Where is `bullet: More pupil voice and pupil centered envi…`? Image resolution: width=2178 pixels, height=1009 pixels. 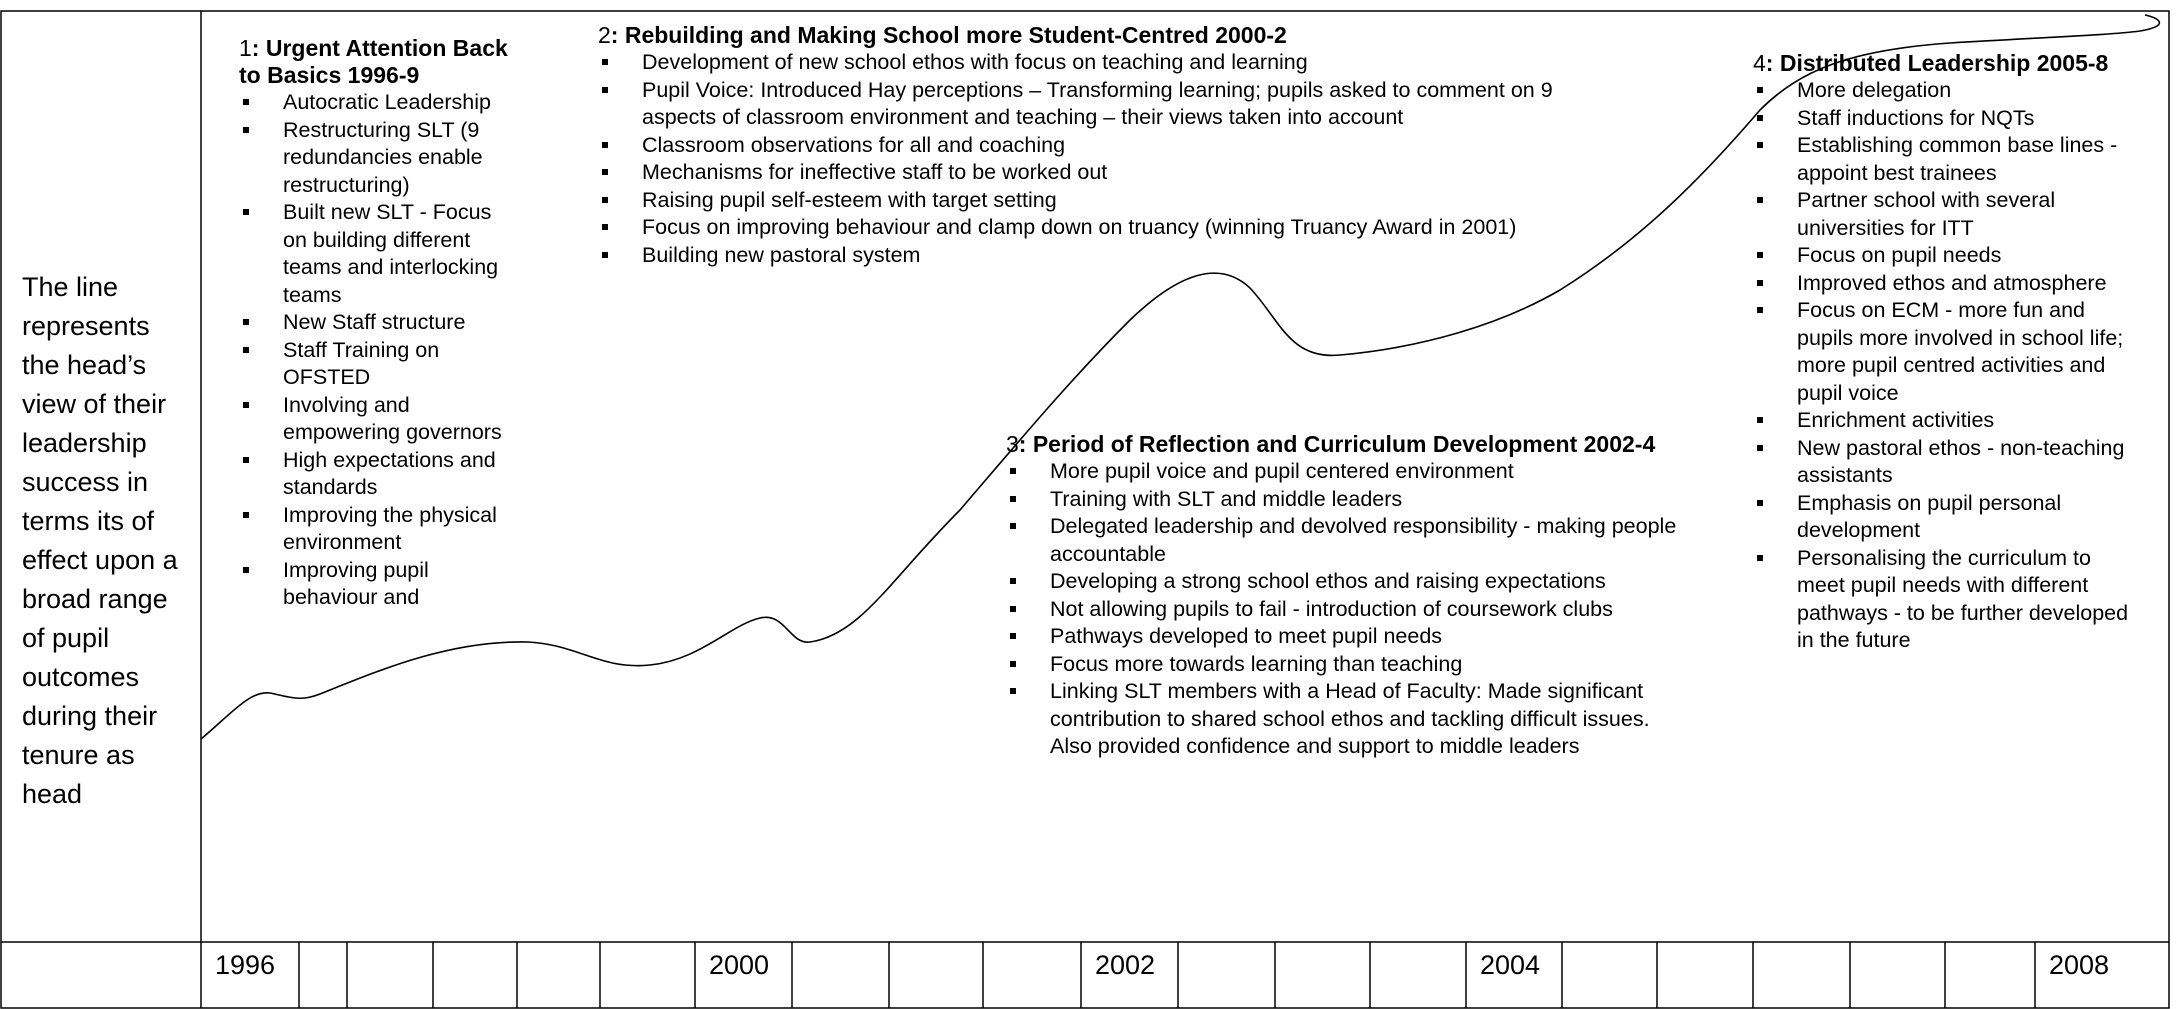
bullet: More pupil voice and pupil centered envi… is located at coordinates (1351, 472).